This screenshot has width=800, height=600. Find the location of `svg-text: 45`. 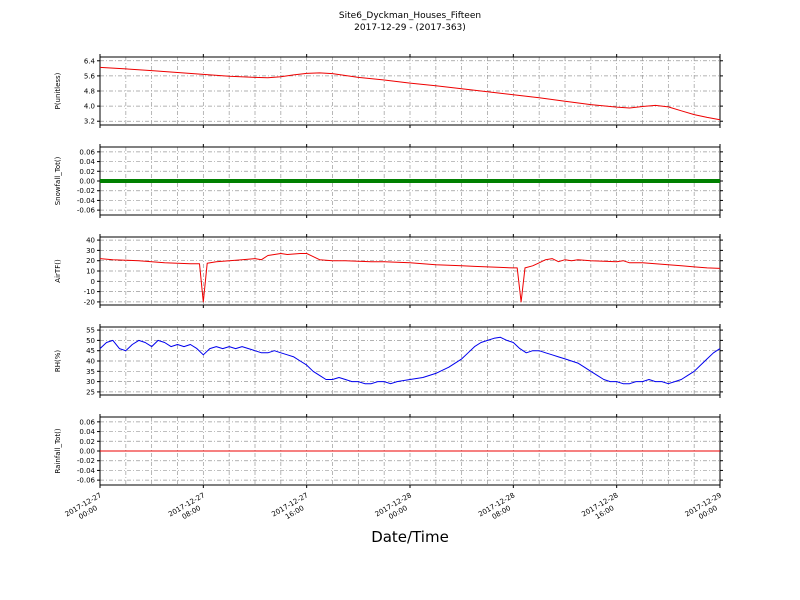

svg-text: 45 is located at coordinates (90, 351).